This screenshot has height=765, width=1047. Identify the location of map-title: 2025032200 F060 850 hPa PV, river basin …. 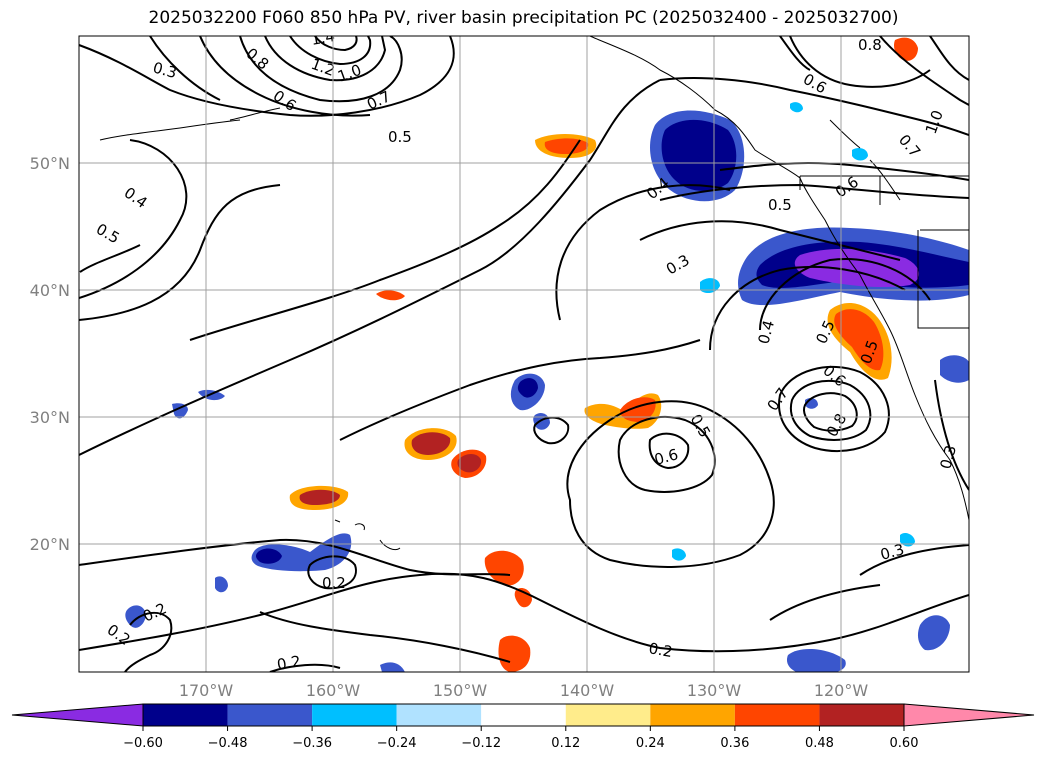
(523, 18).